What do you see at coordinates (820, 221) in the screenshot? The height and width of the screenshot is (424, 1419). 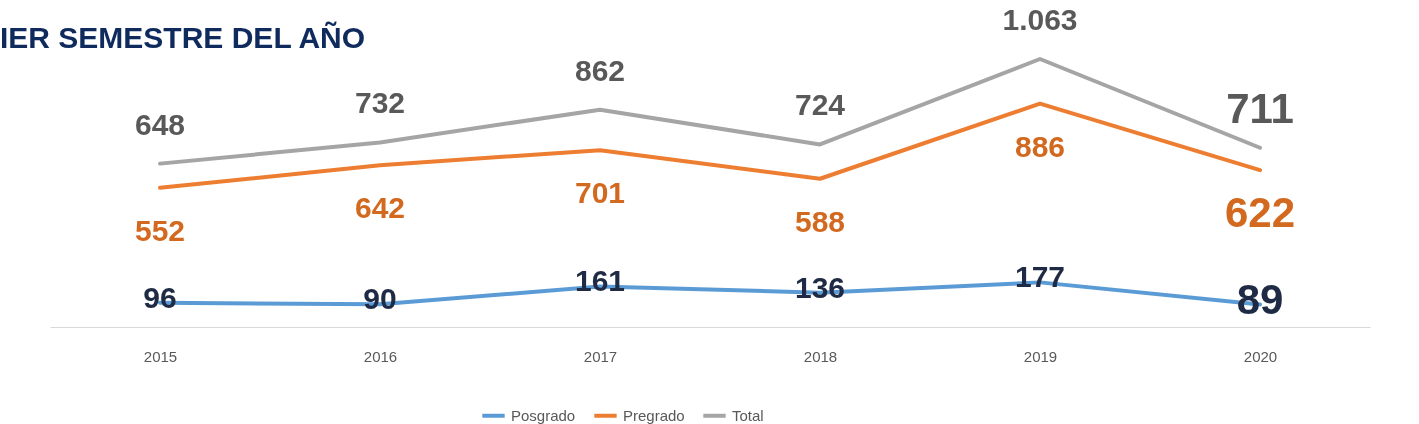 I see `data-label: 588` at bounding box center [820, 221].